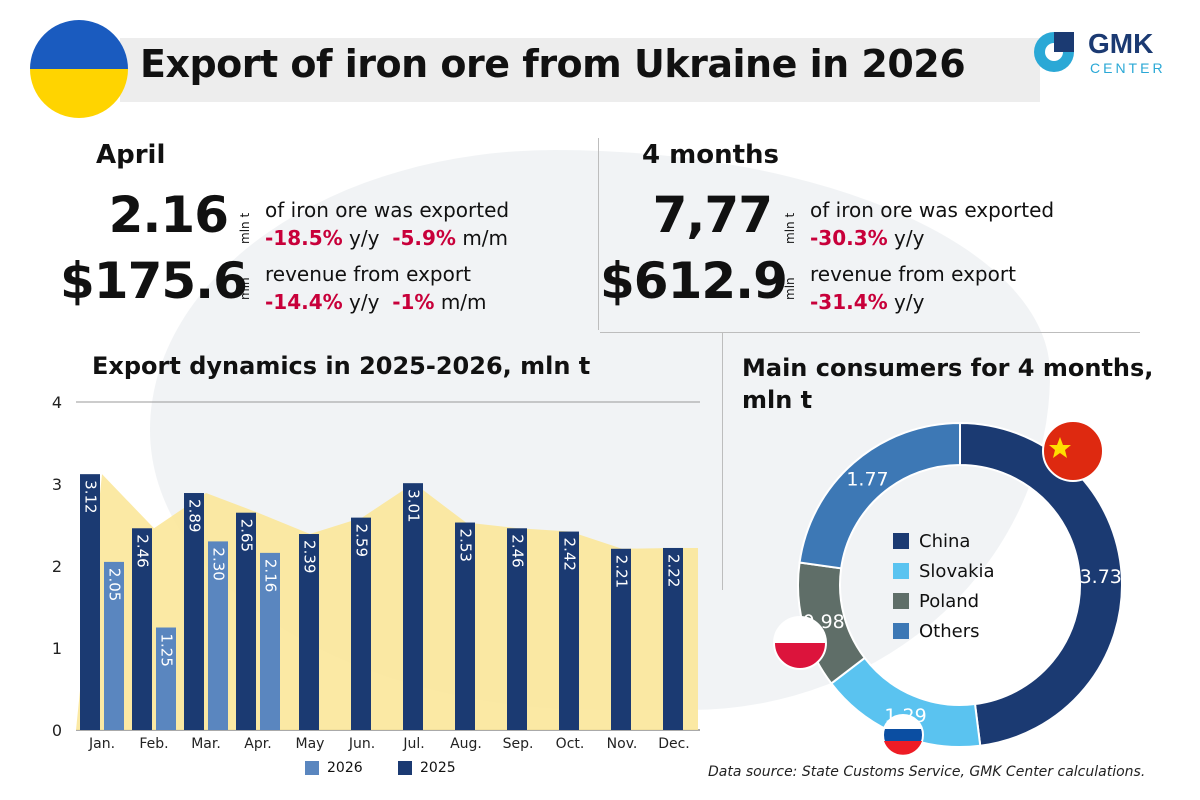 This screenshot has height=800, width=1200. What do you see at coordinates (57, 648) in the screenshot?
I see `y-tick-label: 1` at bounding box center [57, 648].